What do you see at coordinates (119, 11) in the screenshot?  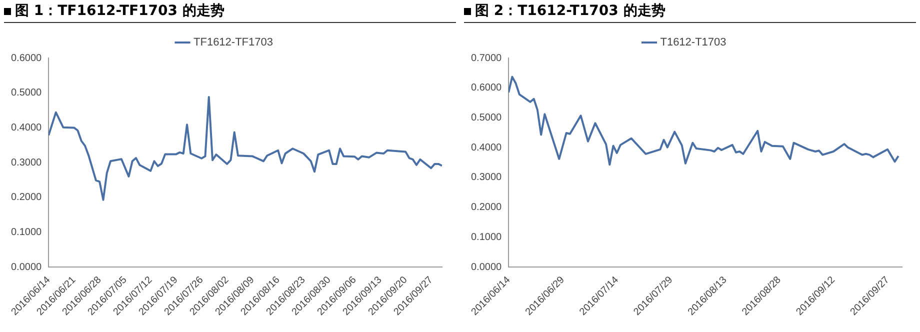 I see `chart-title: 图 1：TF1612-TF1703 的走势` at bounding box center [119, 11].